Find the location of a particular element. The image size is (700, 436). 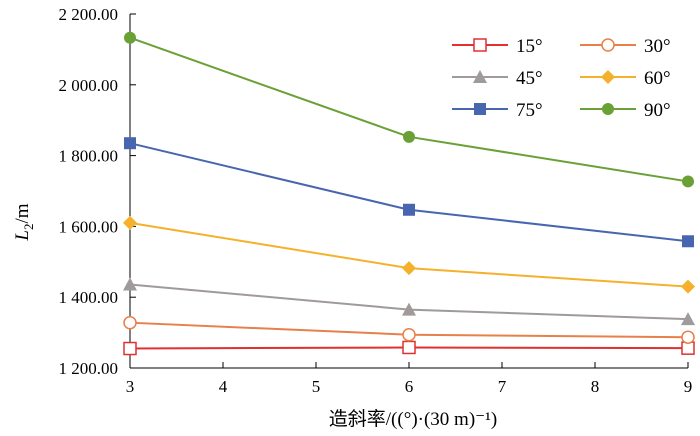

y-tick-label: 2 200.00 is located at coordinates (89, 14).